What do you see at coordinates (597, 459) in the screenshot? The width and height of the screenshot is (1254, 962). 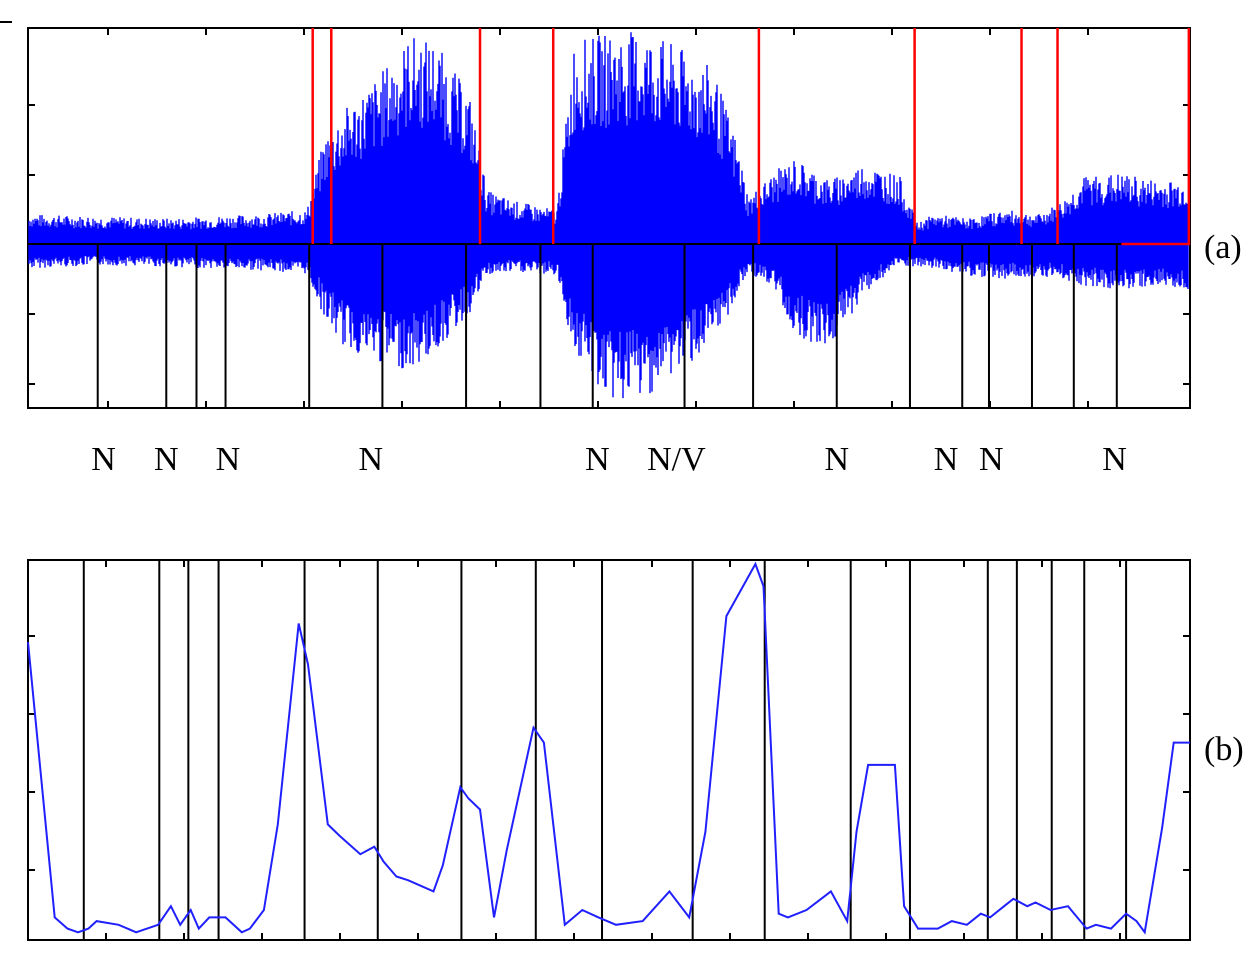 I see `segment-label-4: N` at bounding box center [597, 459].